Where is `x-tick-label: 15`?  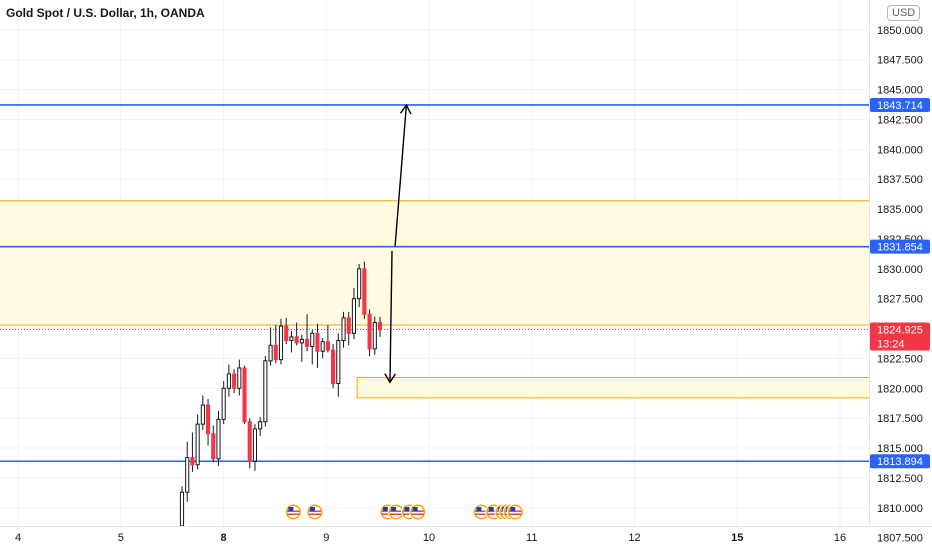 x-tick-label: 15 is located at coordinates (737, 538).